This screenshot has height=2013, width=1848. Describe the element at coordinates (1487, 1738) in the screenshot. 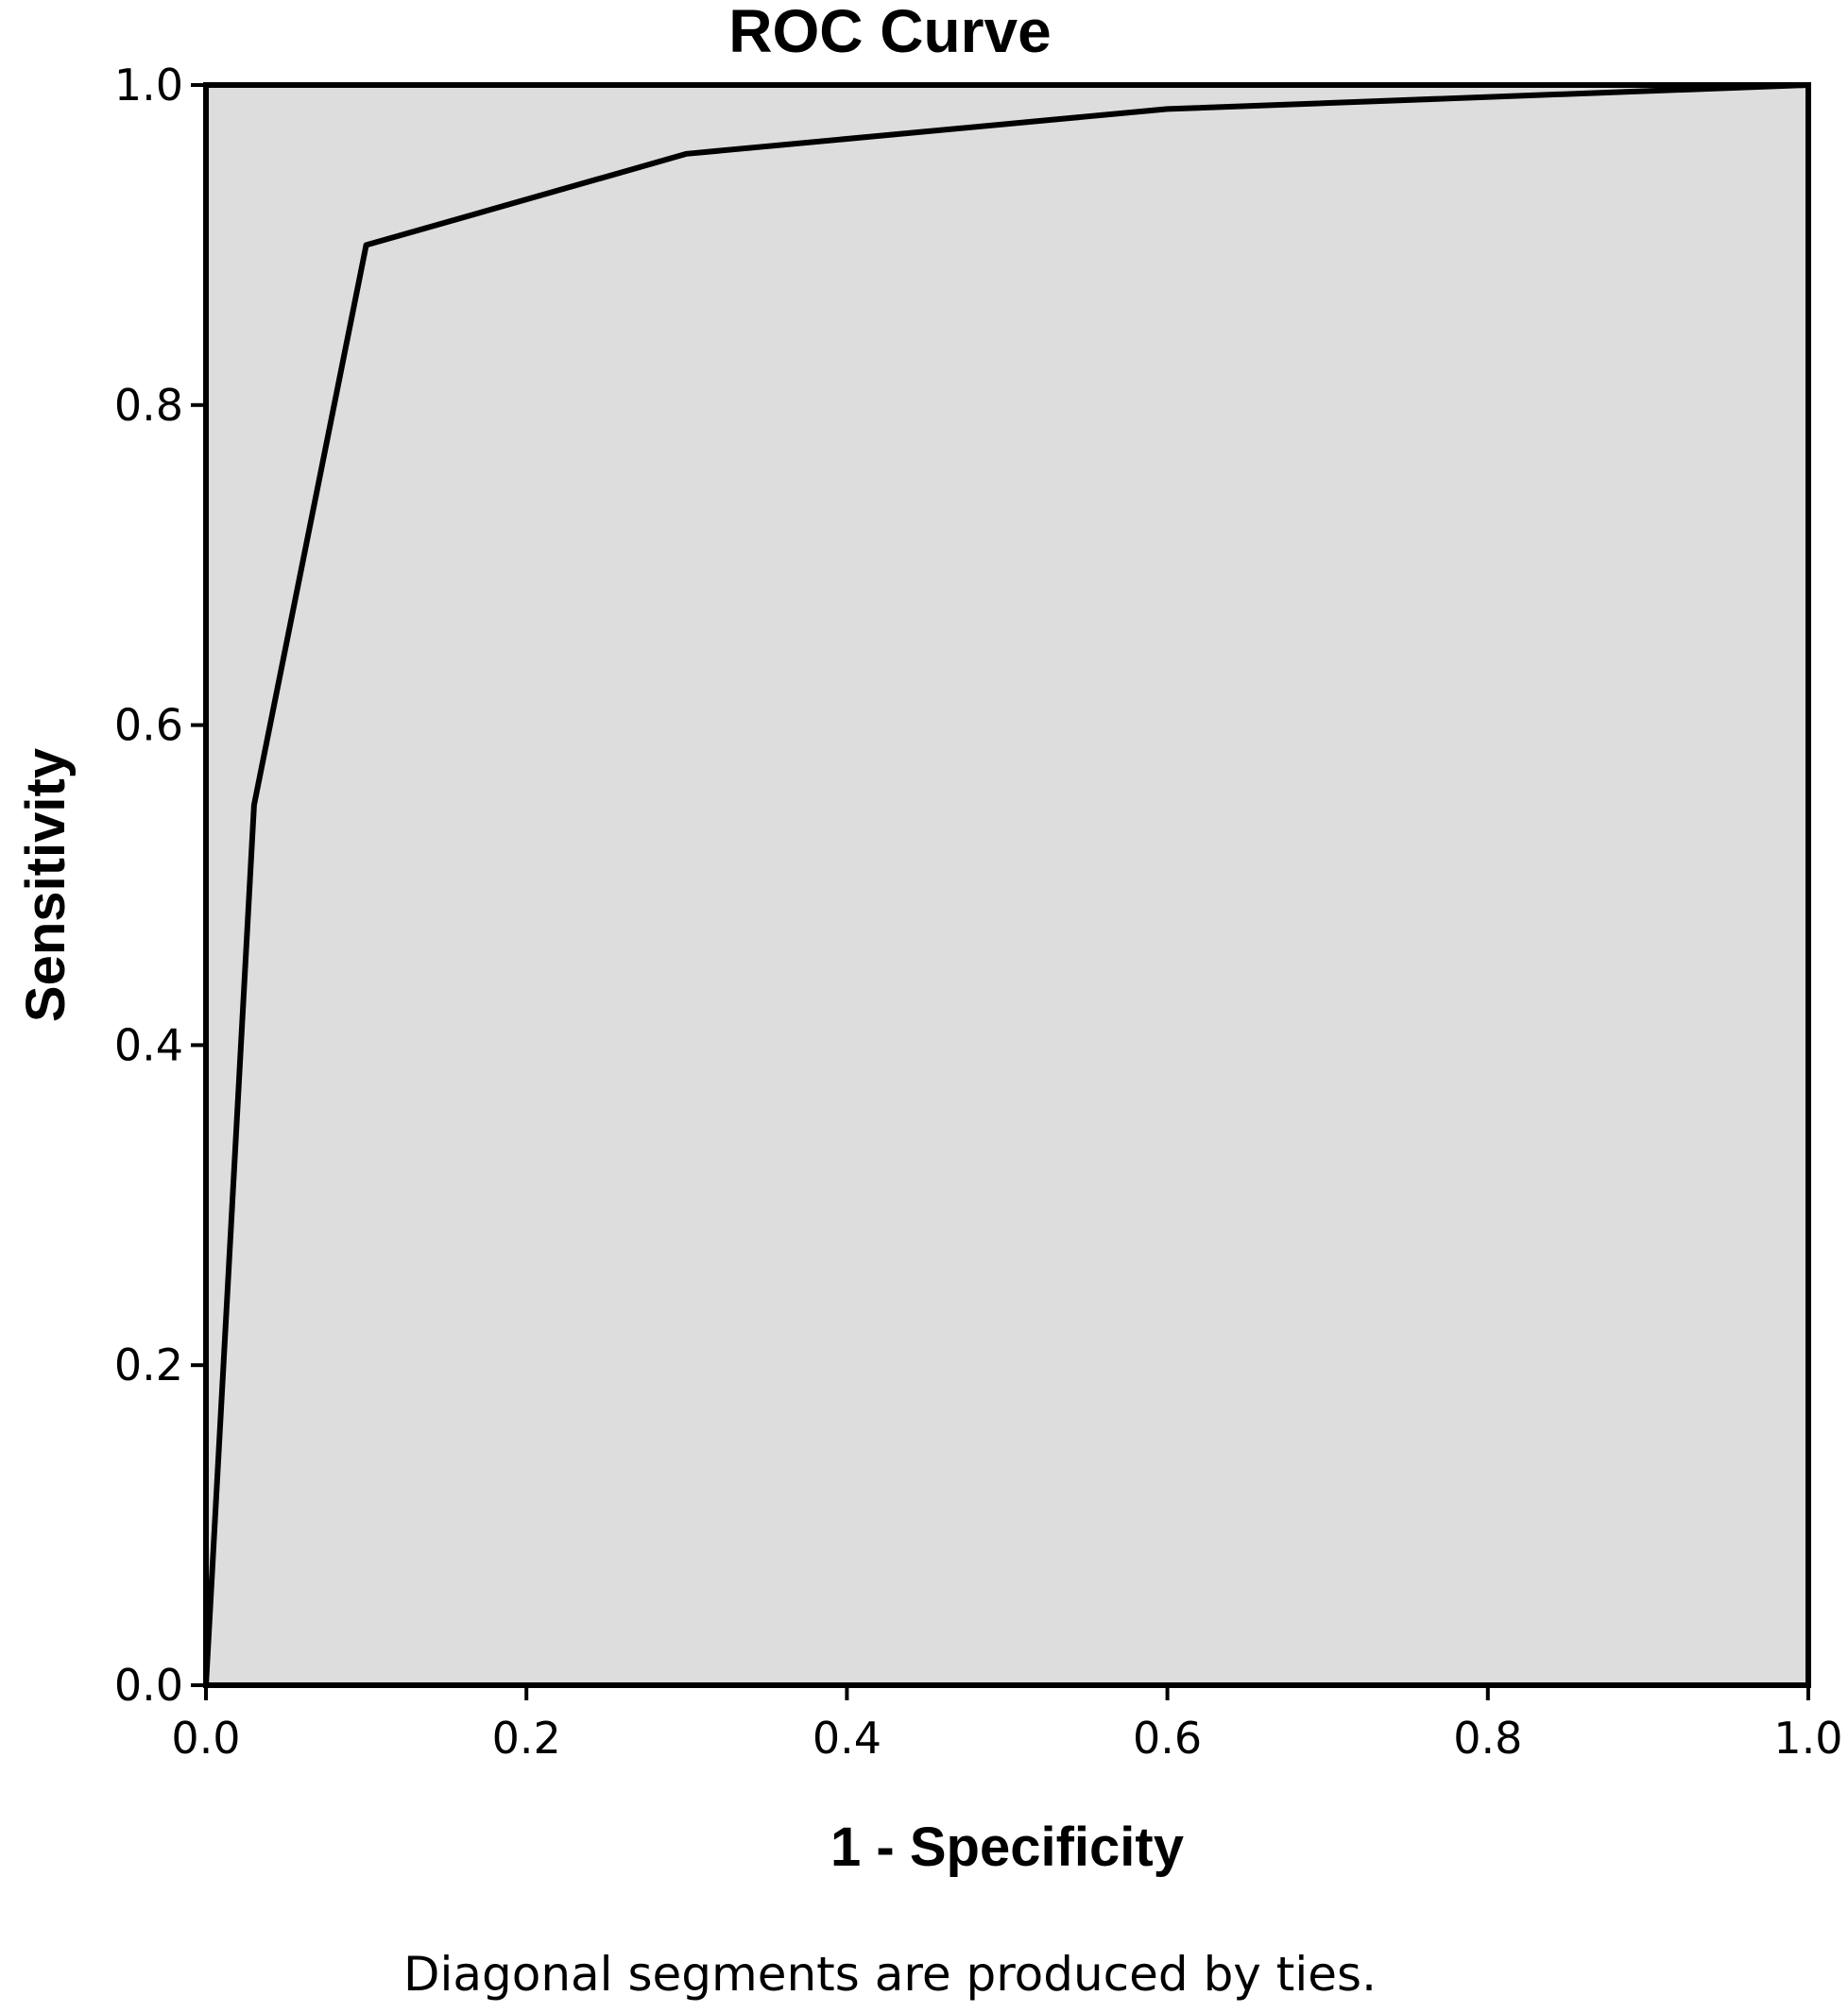

I see `x-tick-label: 0.8` at that location.